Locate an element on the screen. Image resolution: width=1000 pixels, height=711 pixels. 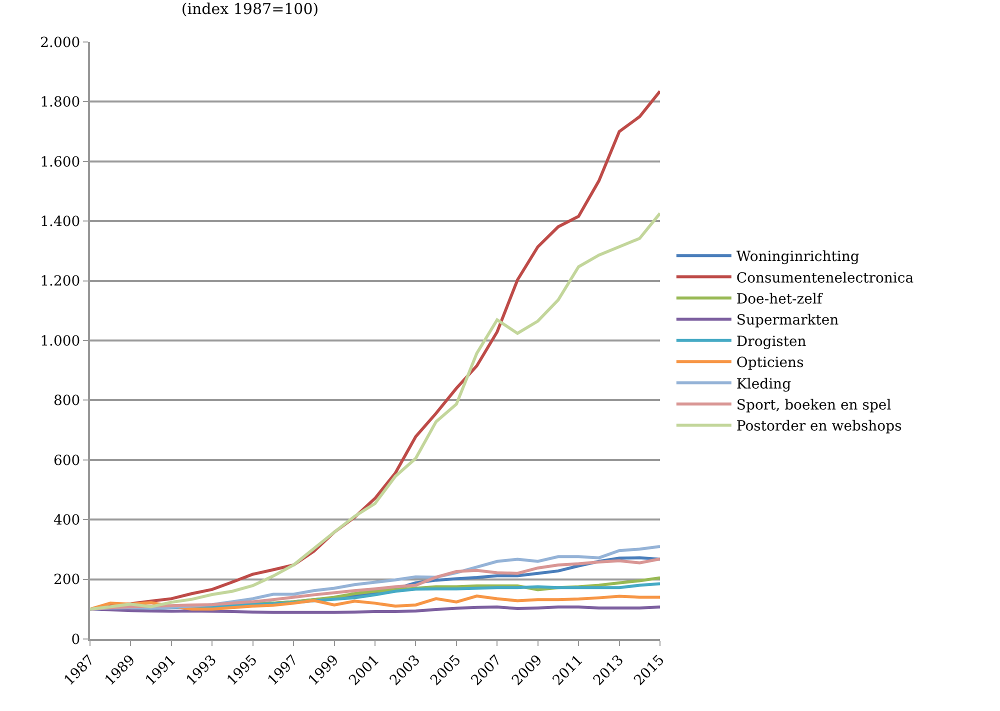
y-tick-label: 400 is located at coordinates (66, 520).